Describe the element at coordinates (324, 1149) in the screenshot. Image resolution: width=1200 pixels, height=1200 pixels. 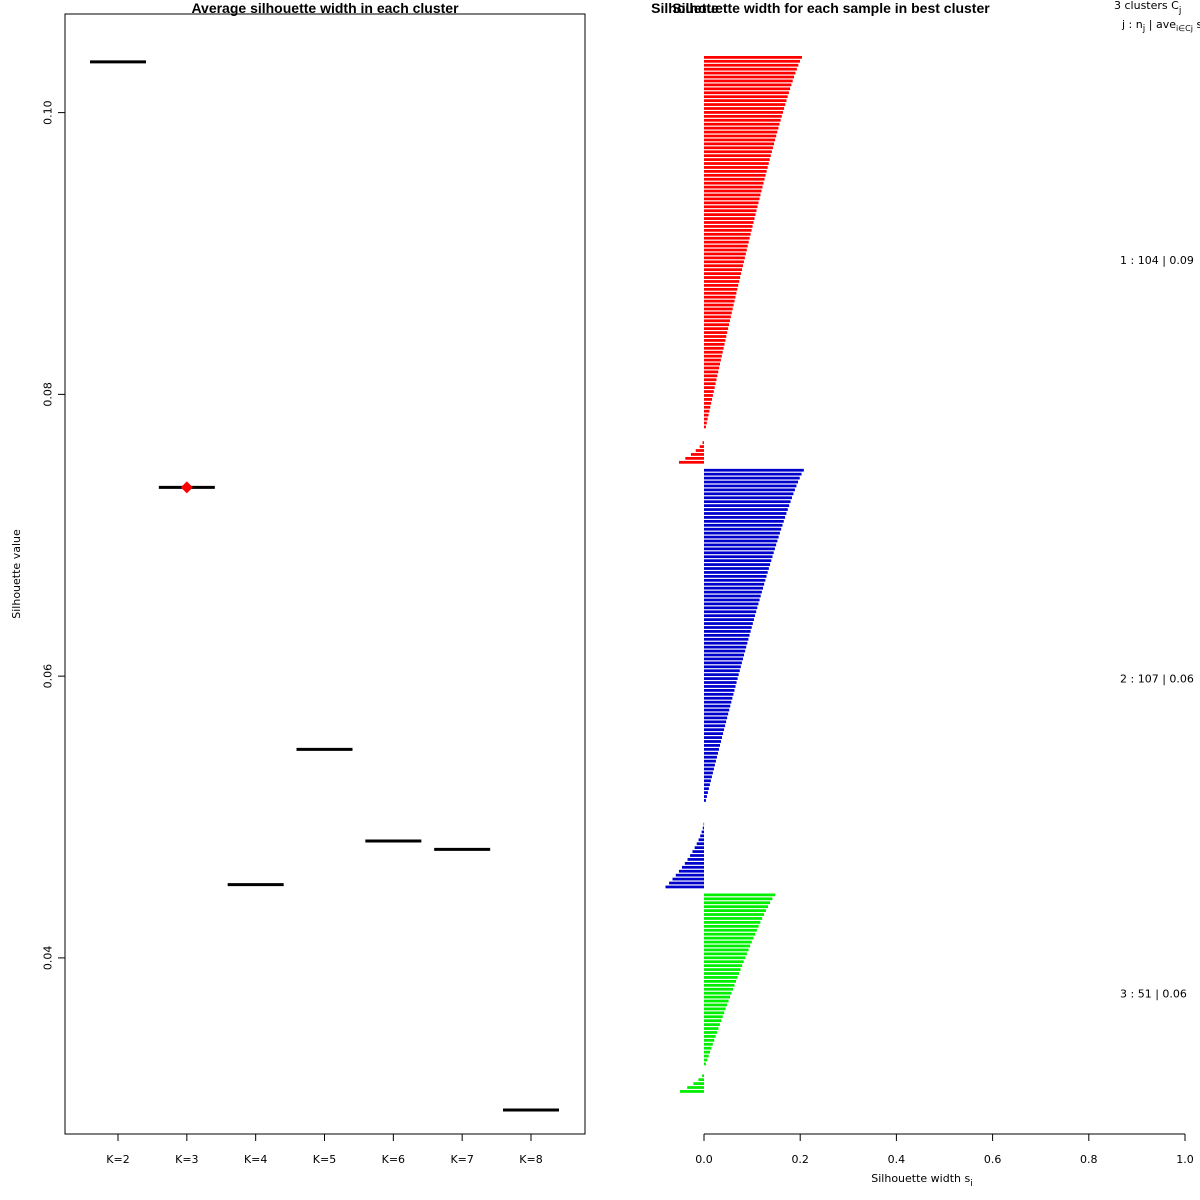
I see `left-x-axis: K=2 K=3 K=4 K=5 K=6 K=7 K=8` at that location.